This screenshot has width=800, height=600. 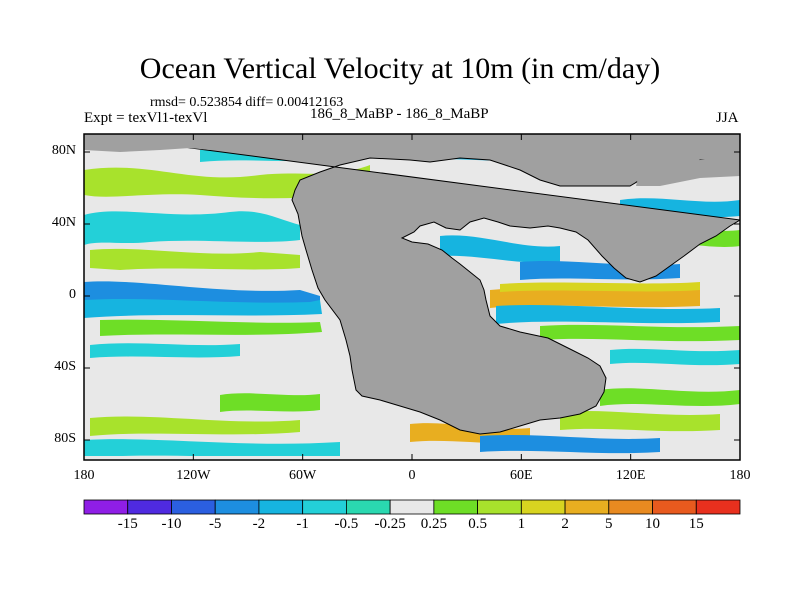 I want to click on colorbar-label: 0.5, so click(x=477, y=524).